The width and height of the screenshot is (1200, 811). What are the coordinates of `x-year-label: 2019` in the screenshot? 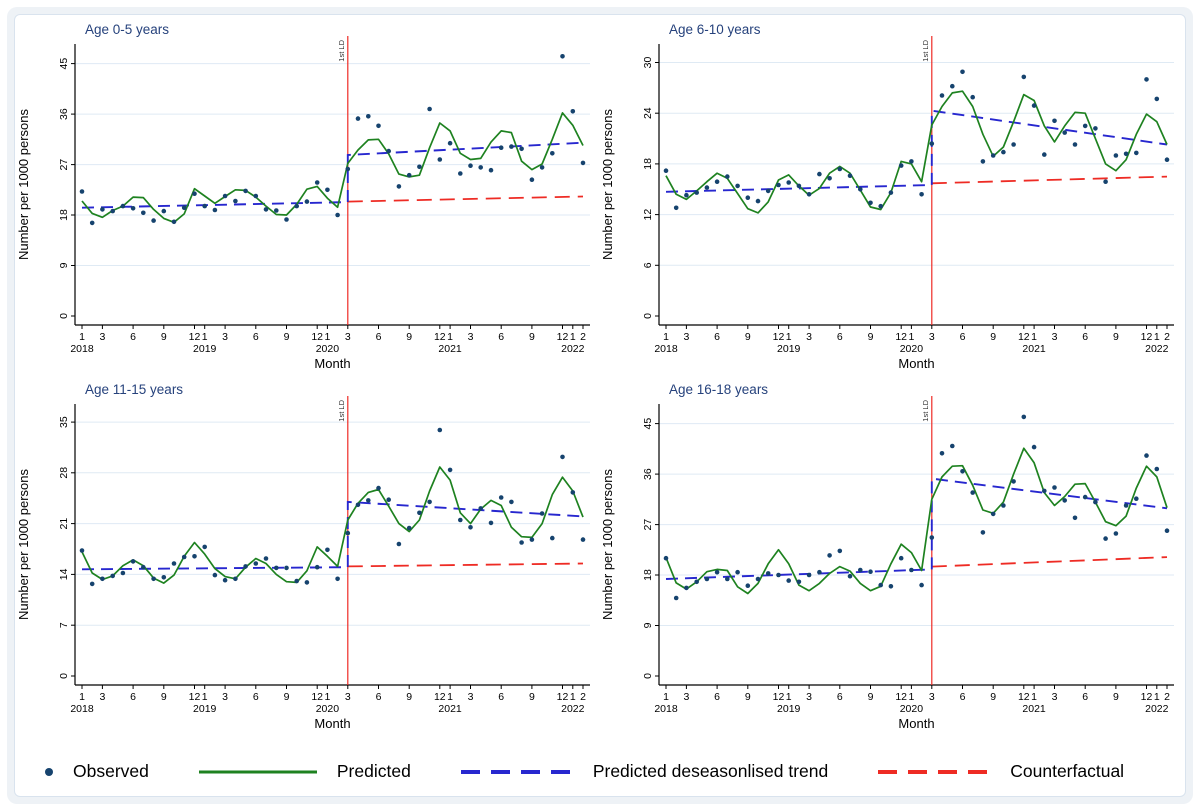 It's located at (789, 349).